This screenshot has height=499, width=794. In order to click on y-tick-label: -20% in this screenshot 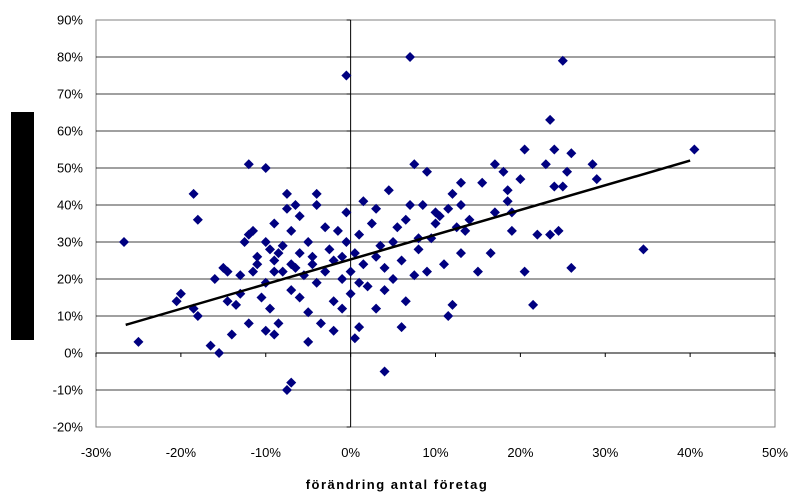, I will do `click(68, 427)`.